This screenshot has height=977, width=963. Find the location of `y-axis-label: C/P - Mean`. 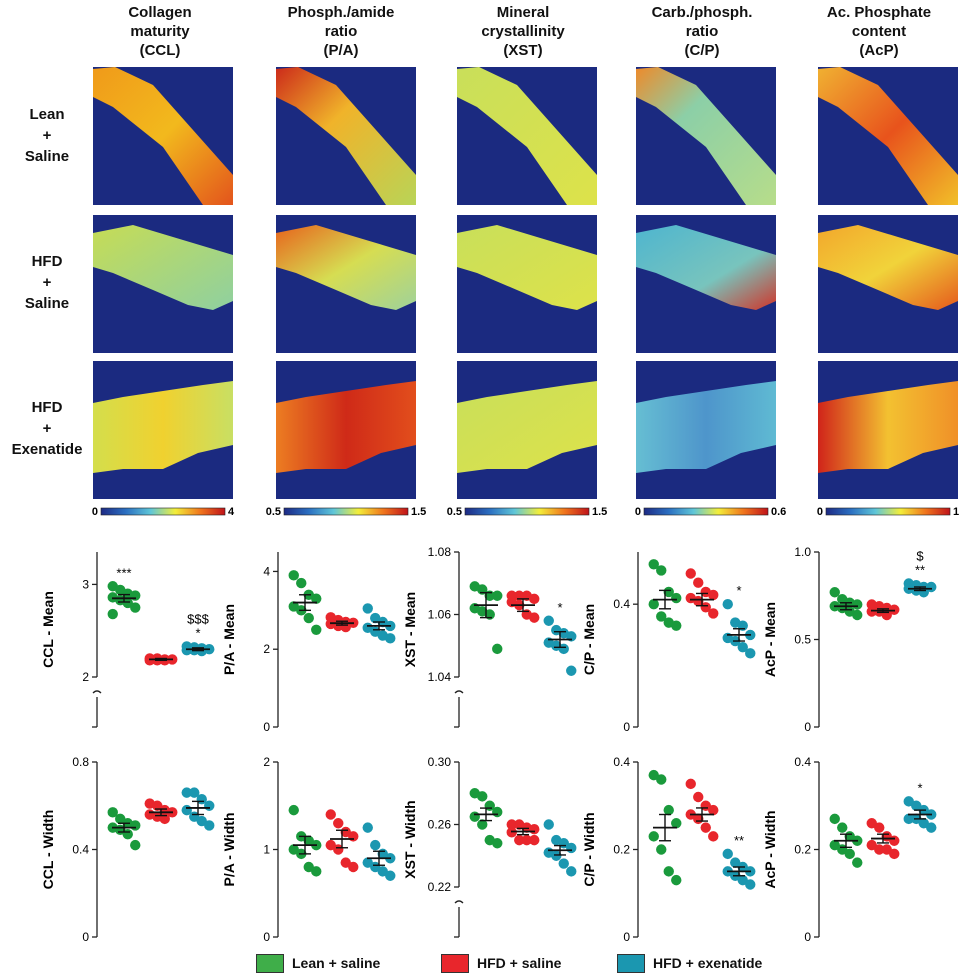

y-axis-label: C/P - Mean is located at coordinates (589, 639).